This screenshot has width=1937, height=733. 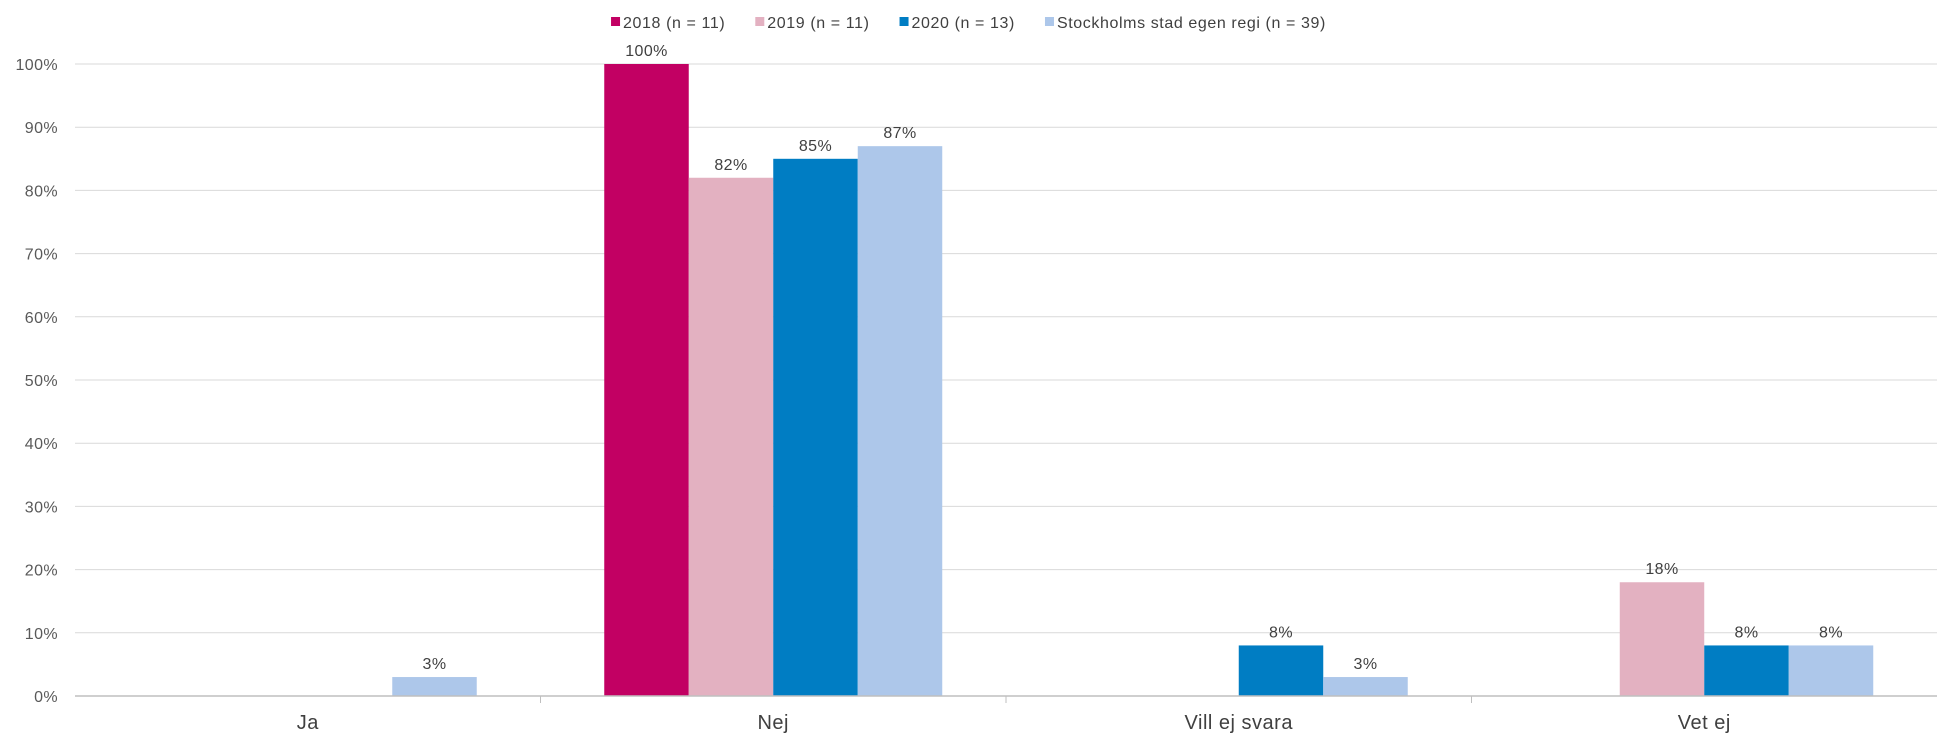 What do you see at coordinates (646, 51) in the screenshot?
I see `data-label: 100%` at bounding box center [646, 51].